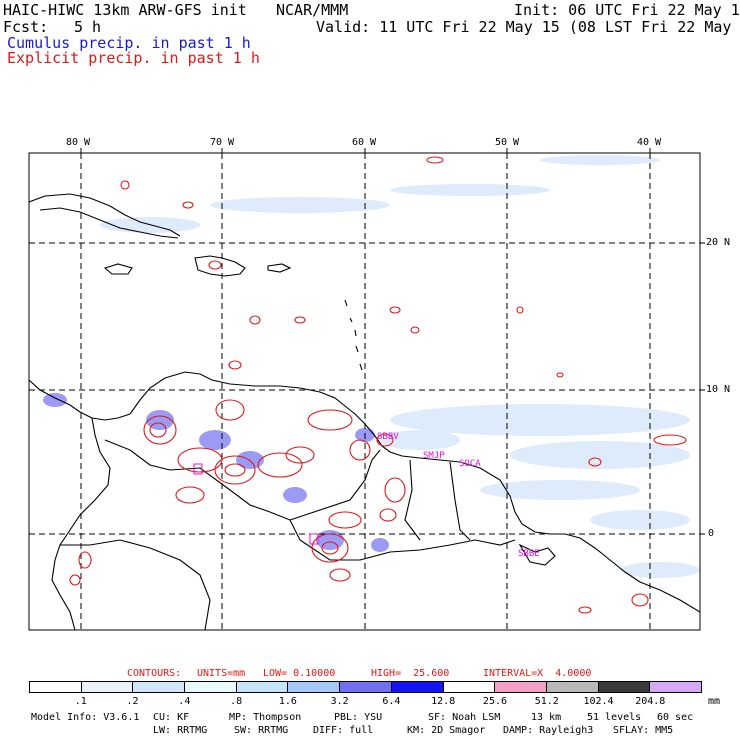 The height and width of the screenshot is (740, 740). I want to click on cumulus-precip-title: Cumulus precip. in past 1 h, so click(129, 43).